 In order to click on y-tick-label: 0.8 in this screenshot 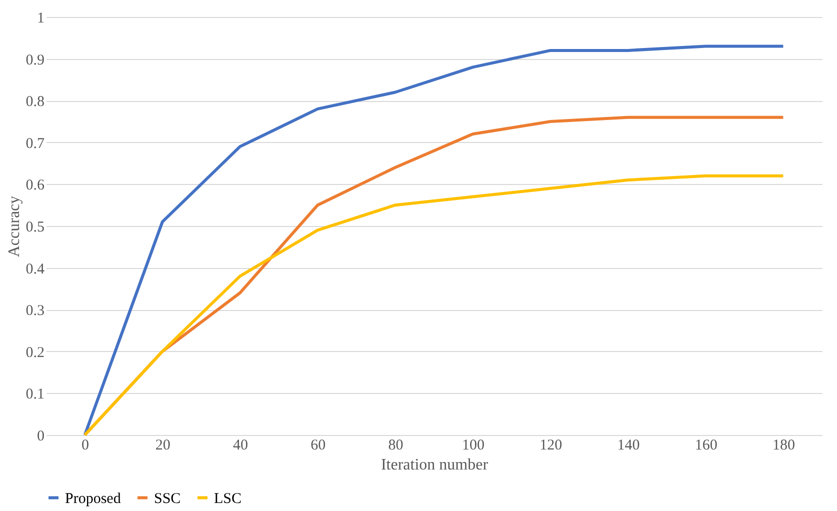, I will do `click(35, 102)`.